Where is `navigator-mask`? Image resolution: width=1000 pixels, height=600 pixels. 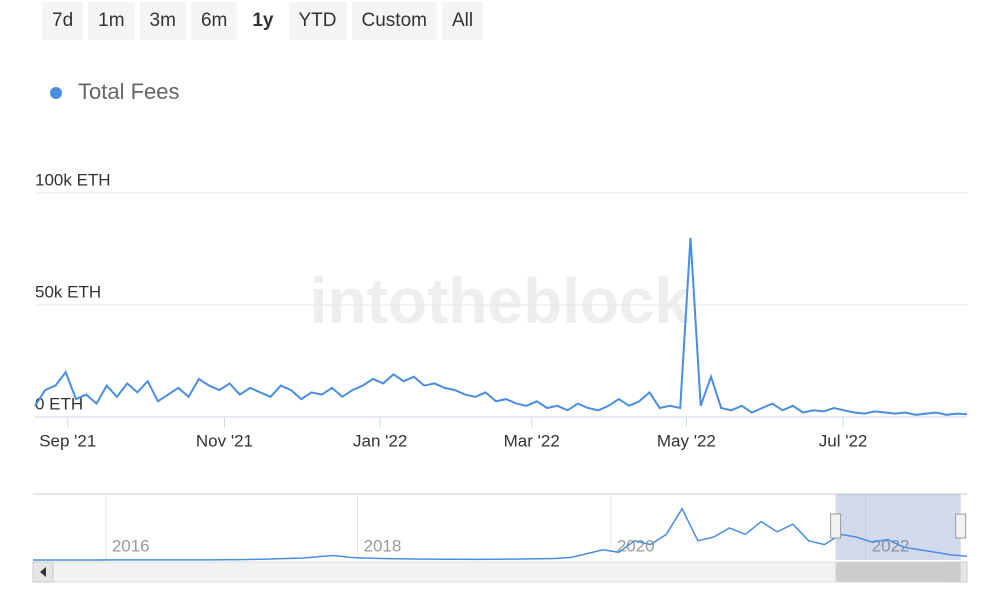 navigator-mask is located at coordinates (898, 527).